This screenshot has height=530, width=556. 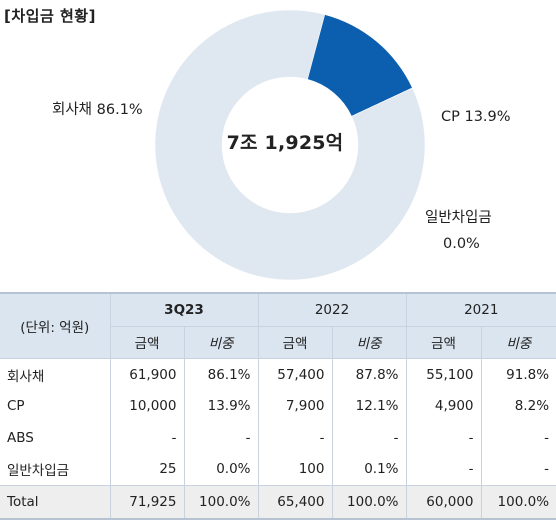 What do you see at coordinates (97, 110) in the screenshot?
I see `slice-label-bonds: 회사채 86.1%` at bounding box center [97, 110].